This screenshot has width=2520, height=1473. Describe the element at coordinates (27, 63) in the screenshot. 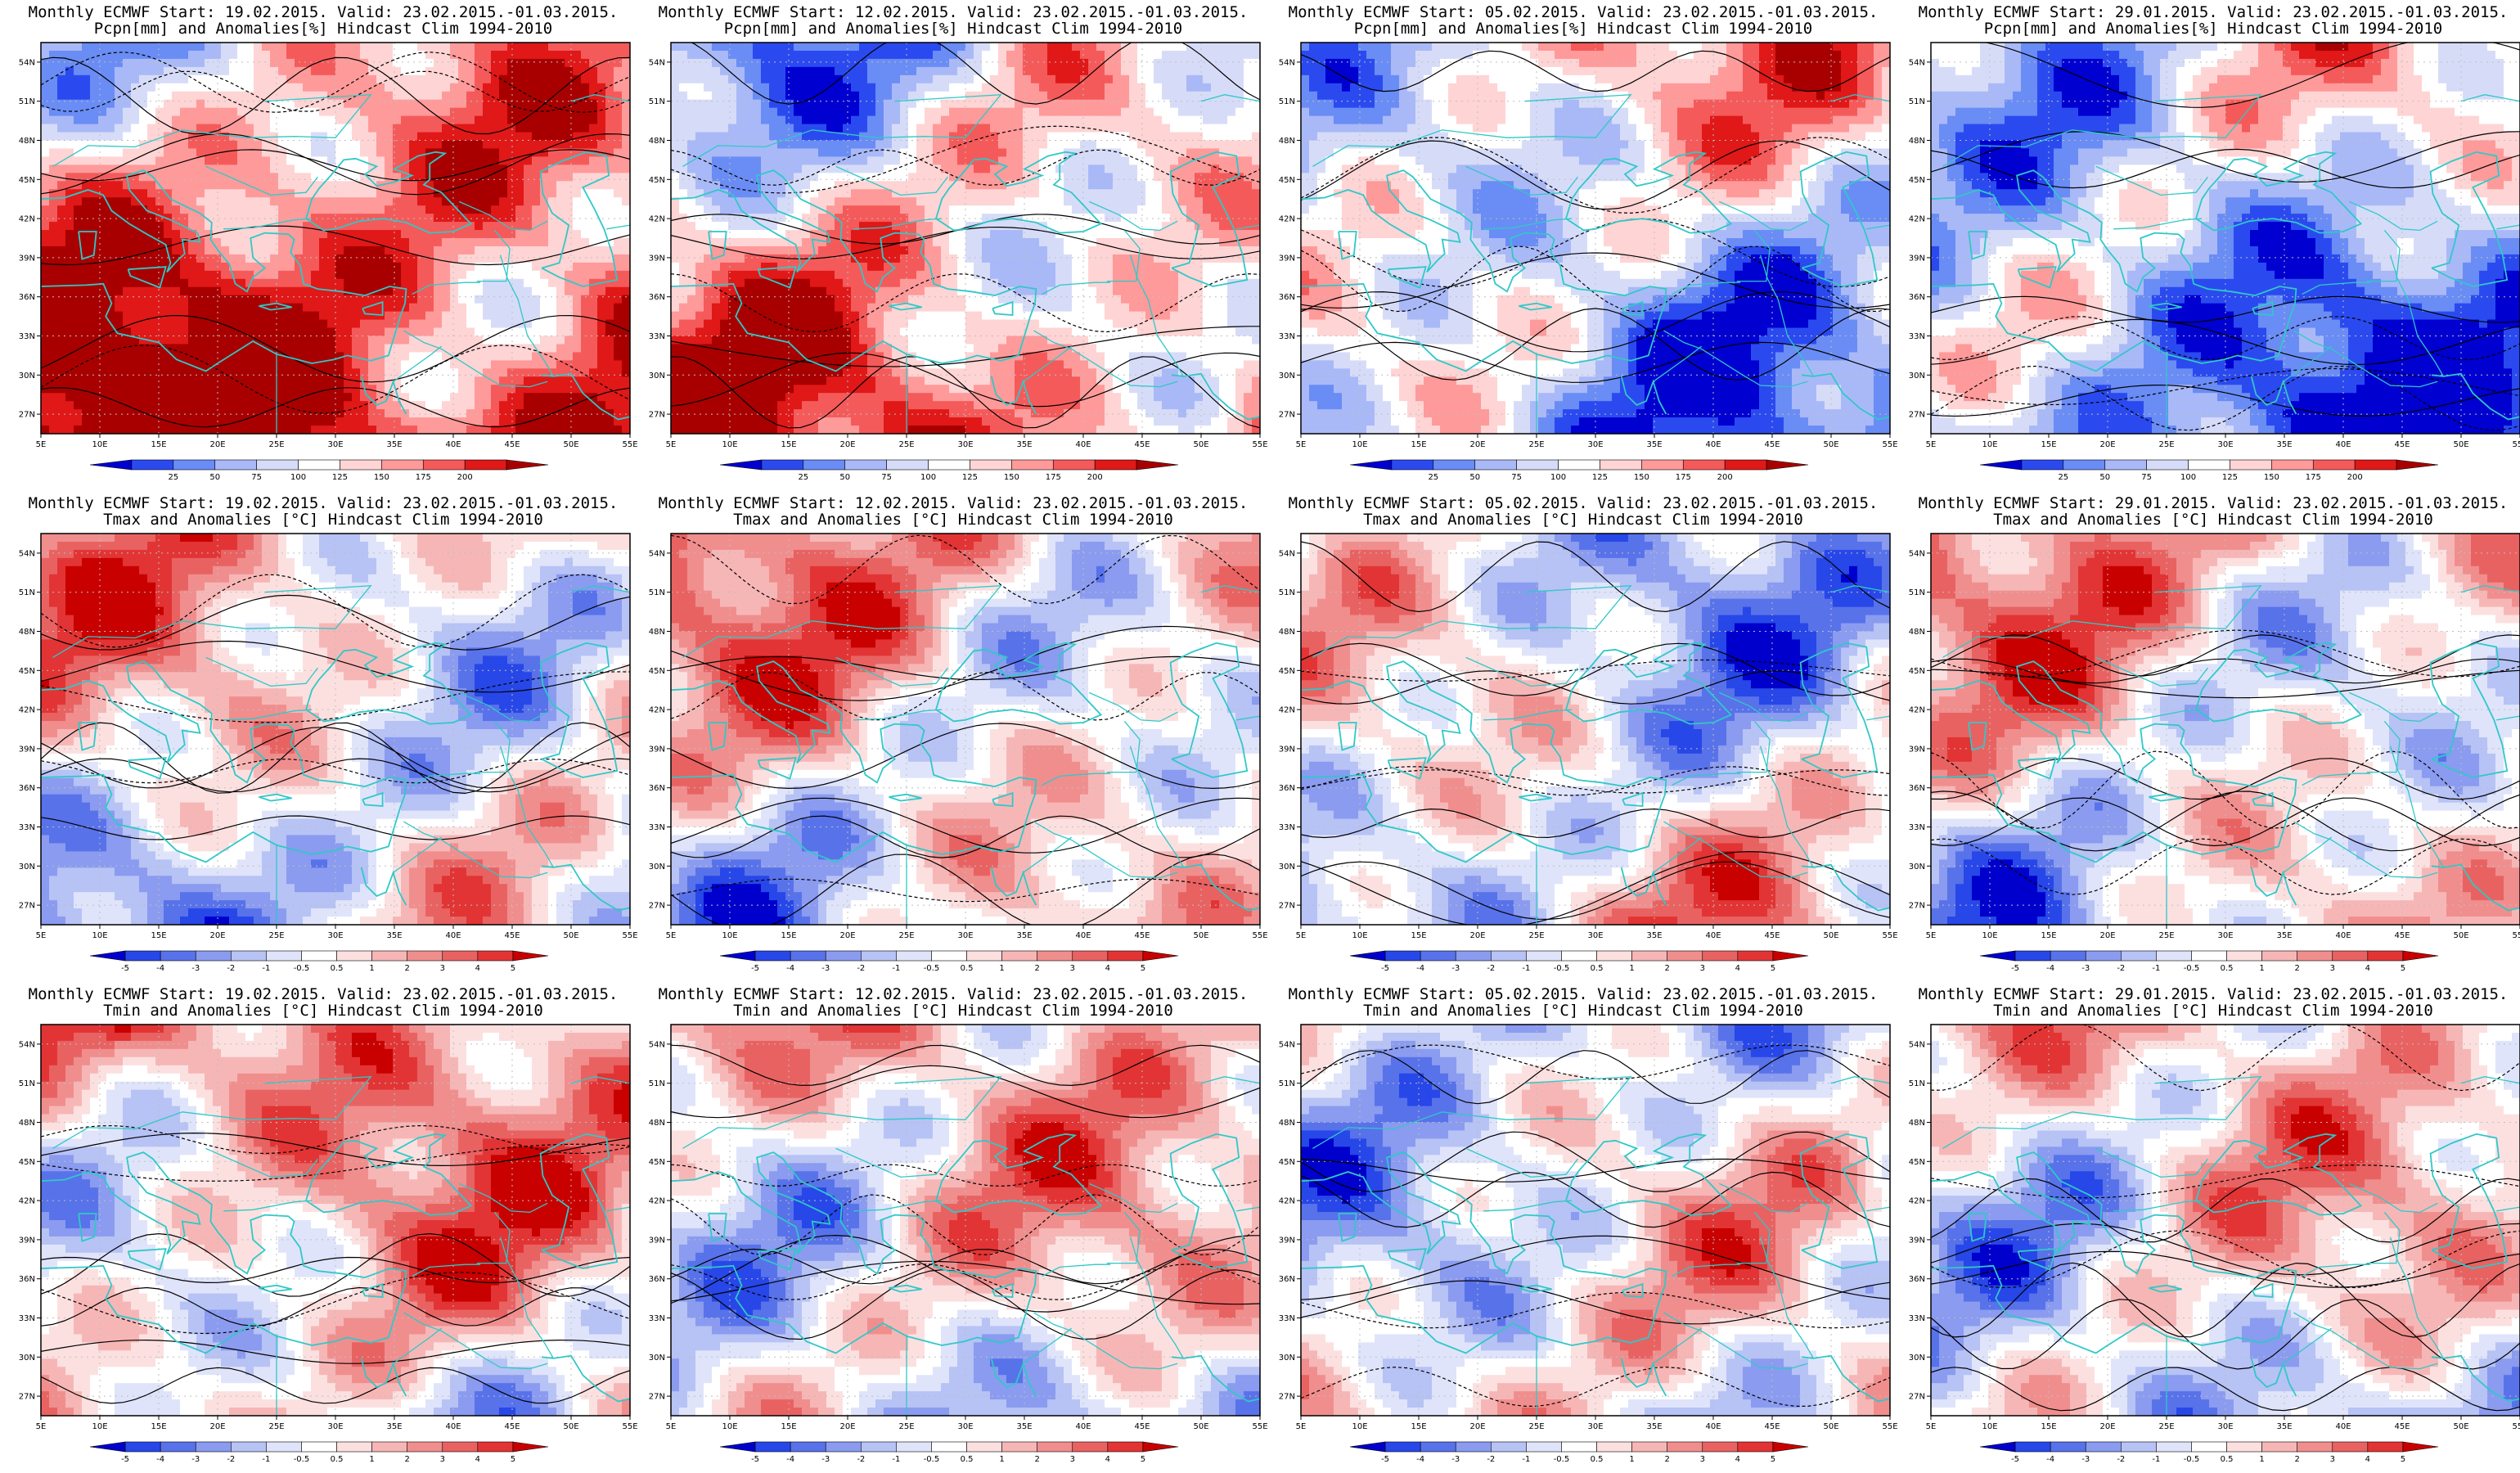

I see `lat-tick-label: 54N` at that location.